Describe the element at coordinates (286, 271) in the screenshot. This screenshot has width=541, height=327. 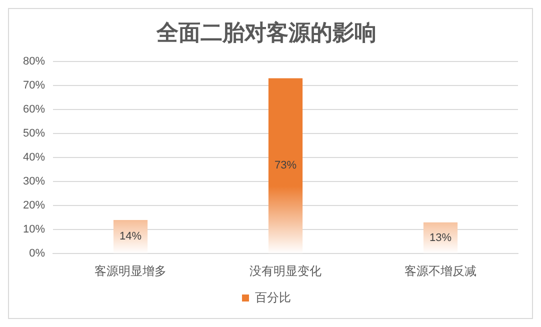
I see `x-tick-label: 没有明显变化` at that location.